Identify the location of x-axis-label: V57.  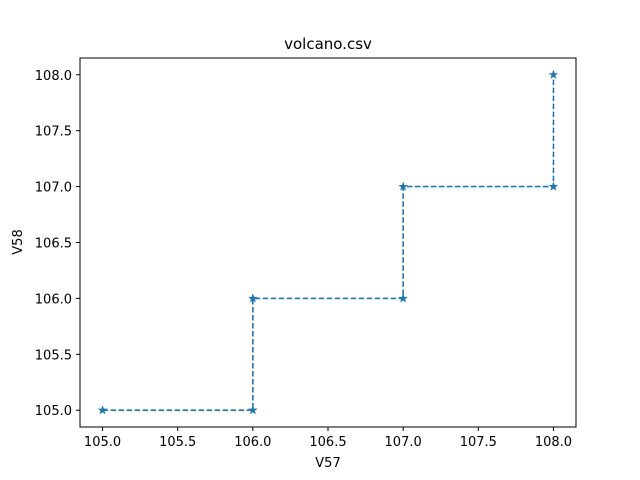
(327, 463).